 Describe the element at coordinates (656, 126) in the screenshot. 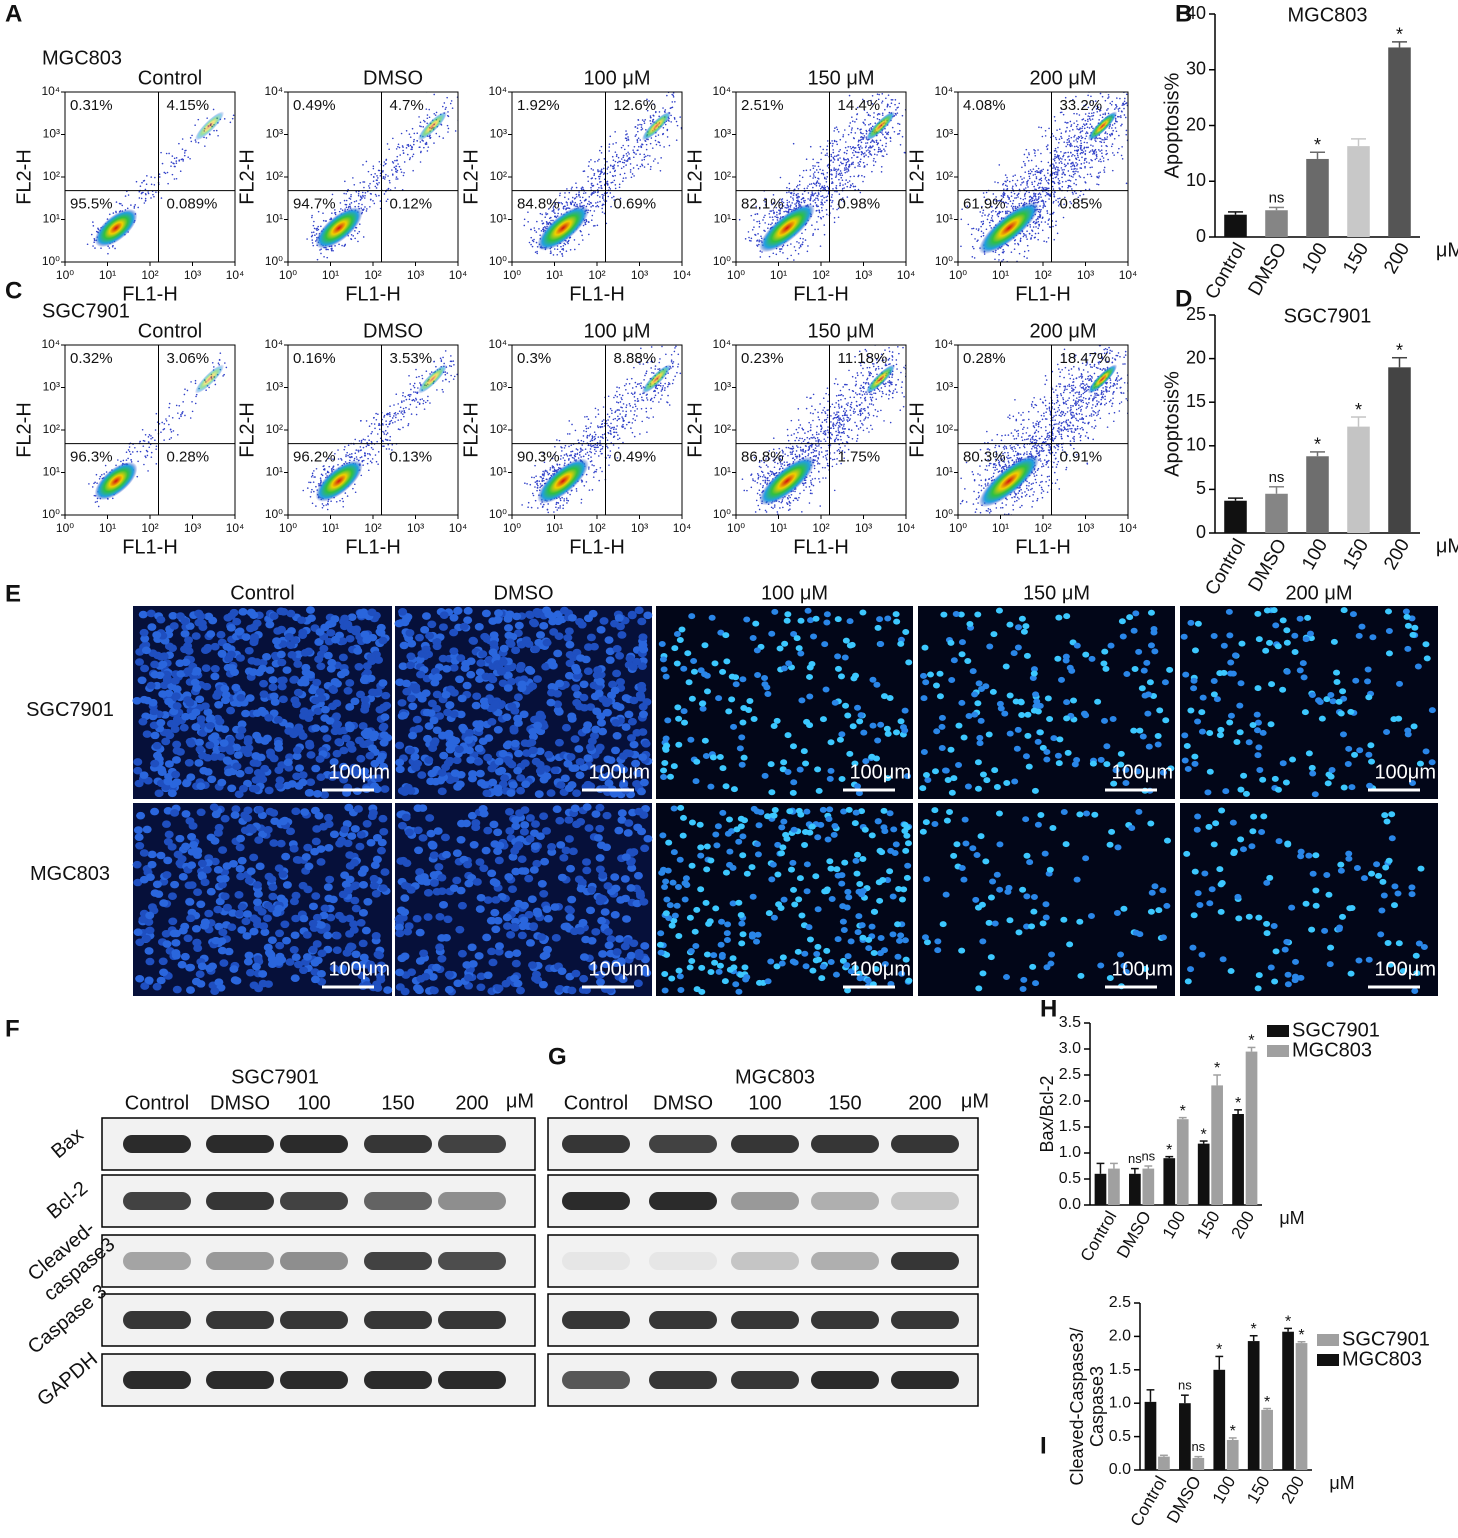

I see `density-tail` at that location.